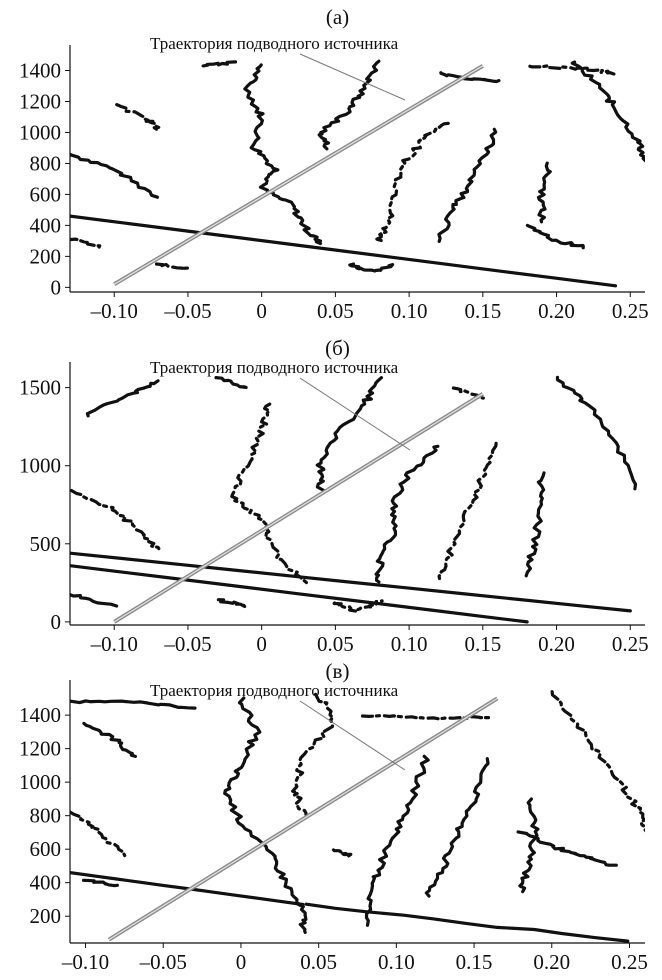 Image resolution: width=662 pixels, height=980 pixels. What do you see at coordinates (46, 544) in the screenshot?
I see `y-tick-label: 500` at bounding box center [46, 544].